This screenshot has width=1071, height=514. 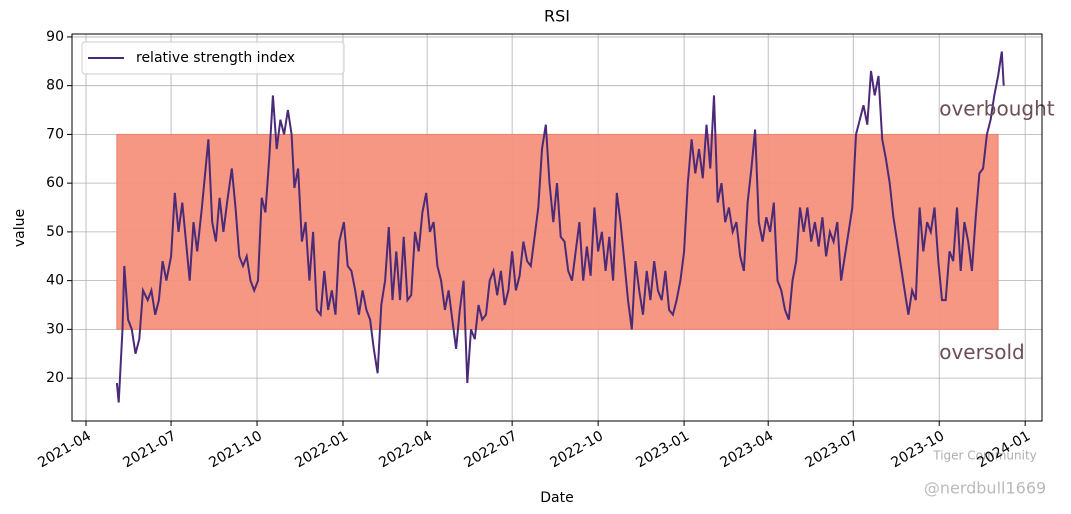 I want to click on chart-title: RSI, so click(x=557, y=16).